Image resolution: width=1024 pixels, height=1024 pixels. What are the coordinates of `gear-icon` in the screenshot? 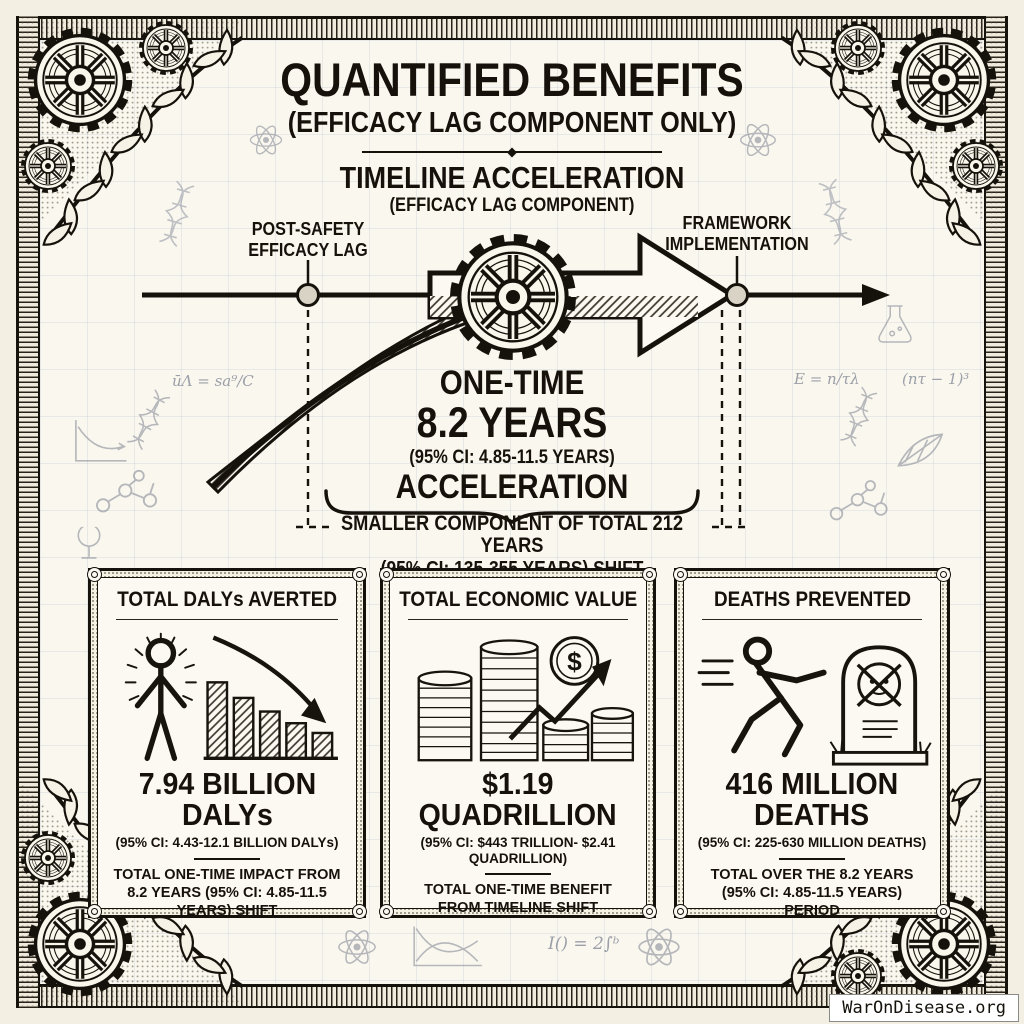 It's located at (512, 296).